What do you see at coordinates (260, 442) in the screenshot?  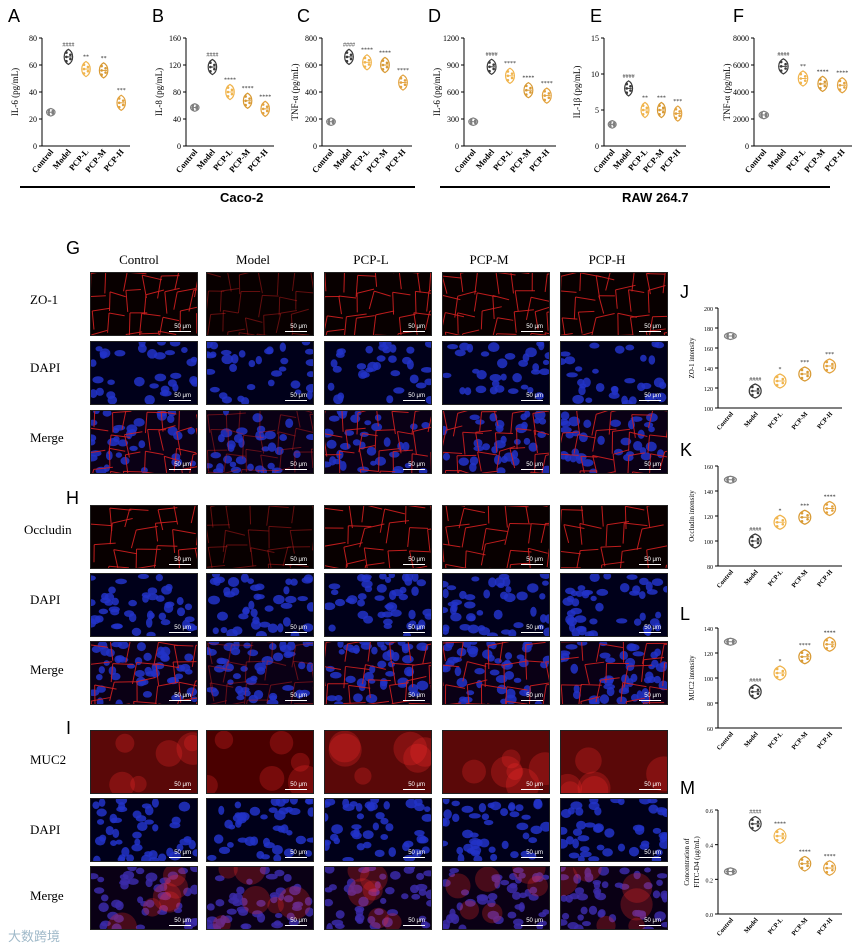 I see `micrograph-merge-g-model: 50 μm` at bounding box center [260, 442].